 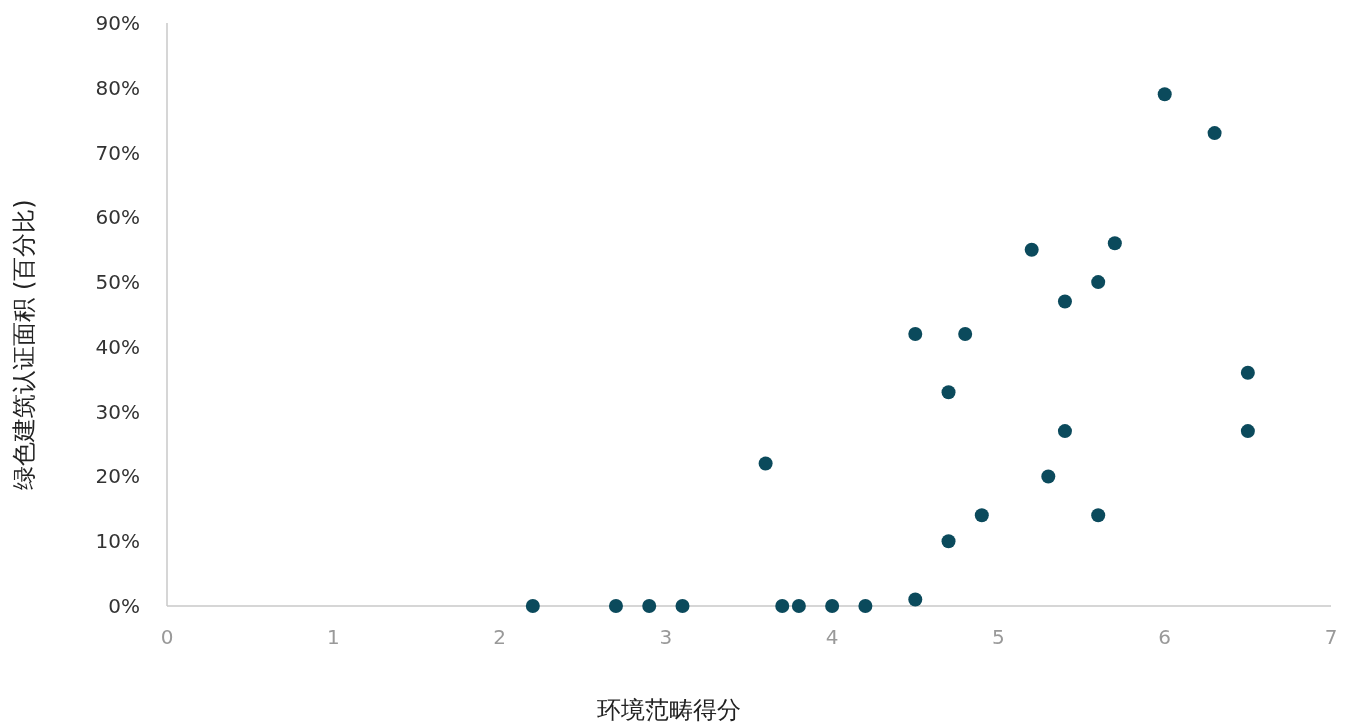 What do you see at coordinates (167, 637) in the screenshot?
I see `x-tick-label: 0` at bounding box center [167, 637].